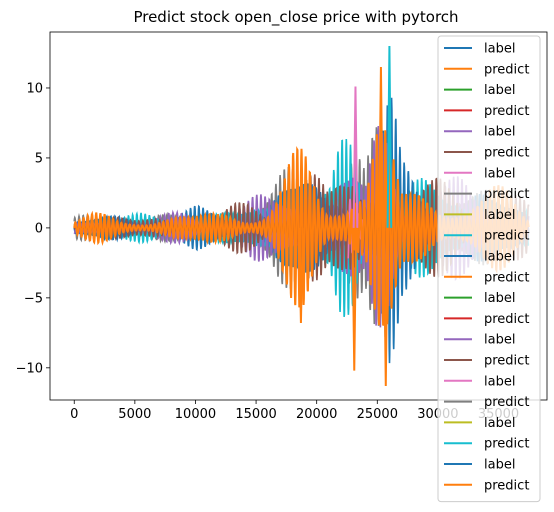  Describe the element at coordinates (33, 298) in the screenshot. I see `y-tick-label: −5` at that location.